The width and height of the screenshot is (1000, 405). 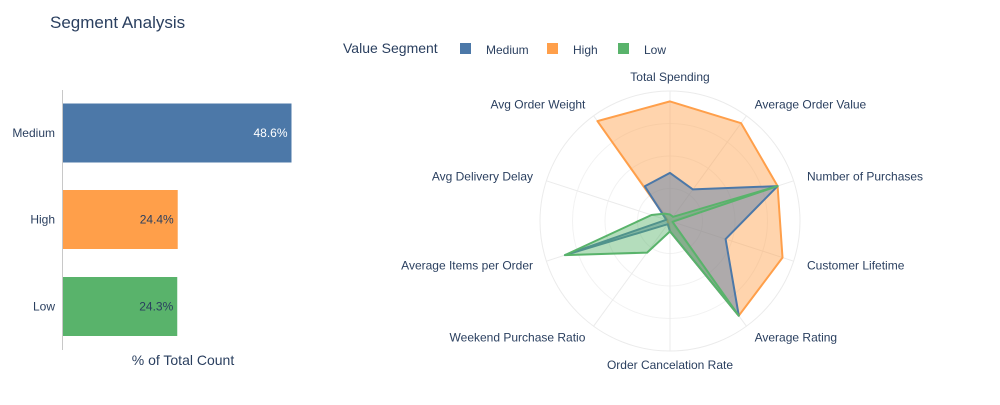 I want to click on bar-low, so click(x=120, y=306).